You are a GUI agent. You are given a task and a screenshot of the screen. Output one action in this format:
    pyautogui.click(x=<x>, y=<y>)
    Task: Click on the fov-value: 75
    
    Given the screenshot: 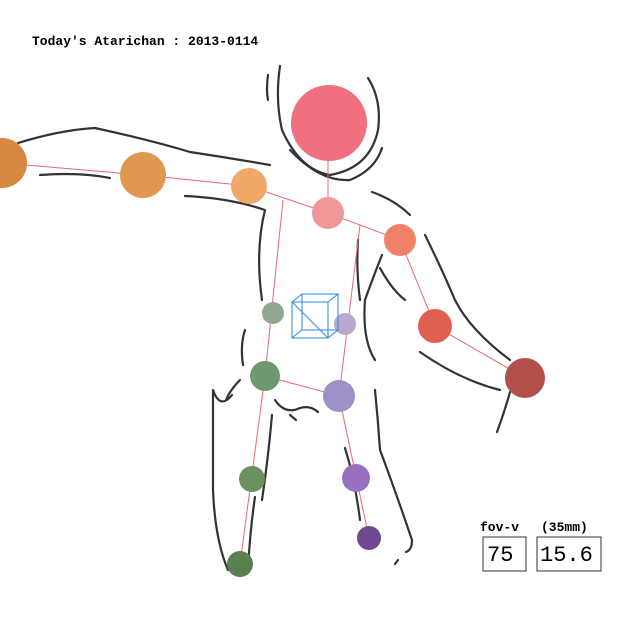 What is the action you would take?
    pyautogui.click(x=500, y=555)
    